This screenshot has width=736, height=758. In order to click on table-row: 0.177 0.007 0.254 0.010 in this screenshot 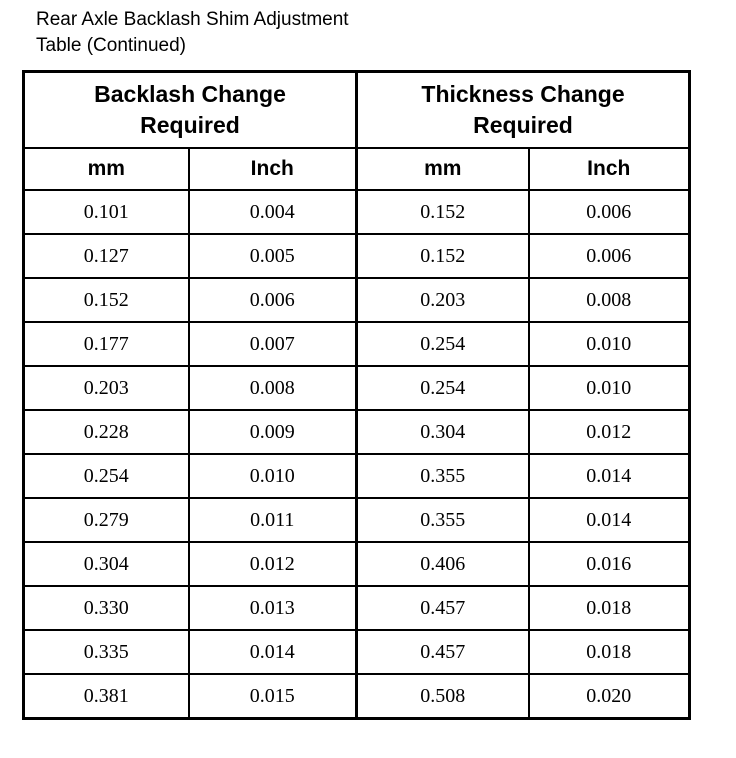, I will do `click(356, 344)`.